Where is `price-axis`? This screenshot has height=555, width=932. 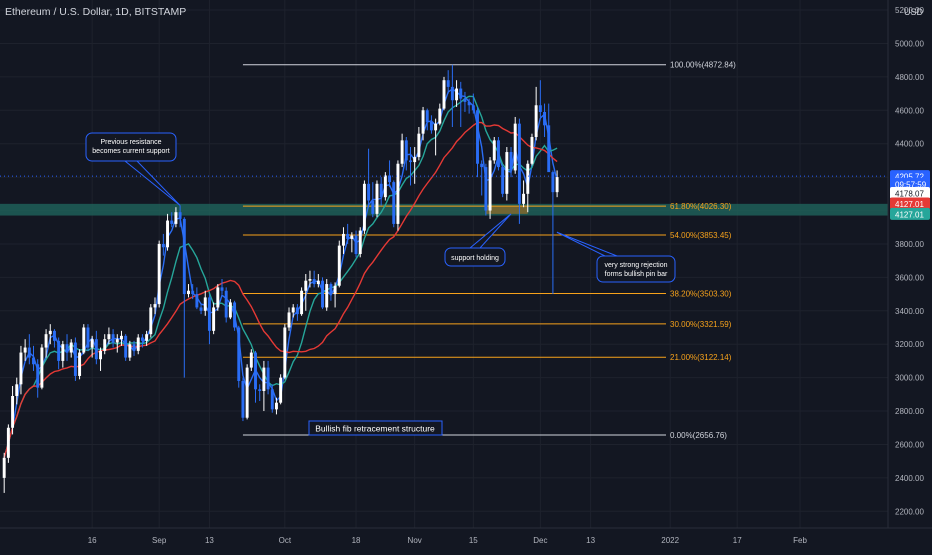
price-axis is located at coordinates (910, 275).